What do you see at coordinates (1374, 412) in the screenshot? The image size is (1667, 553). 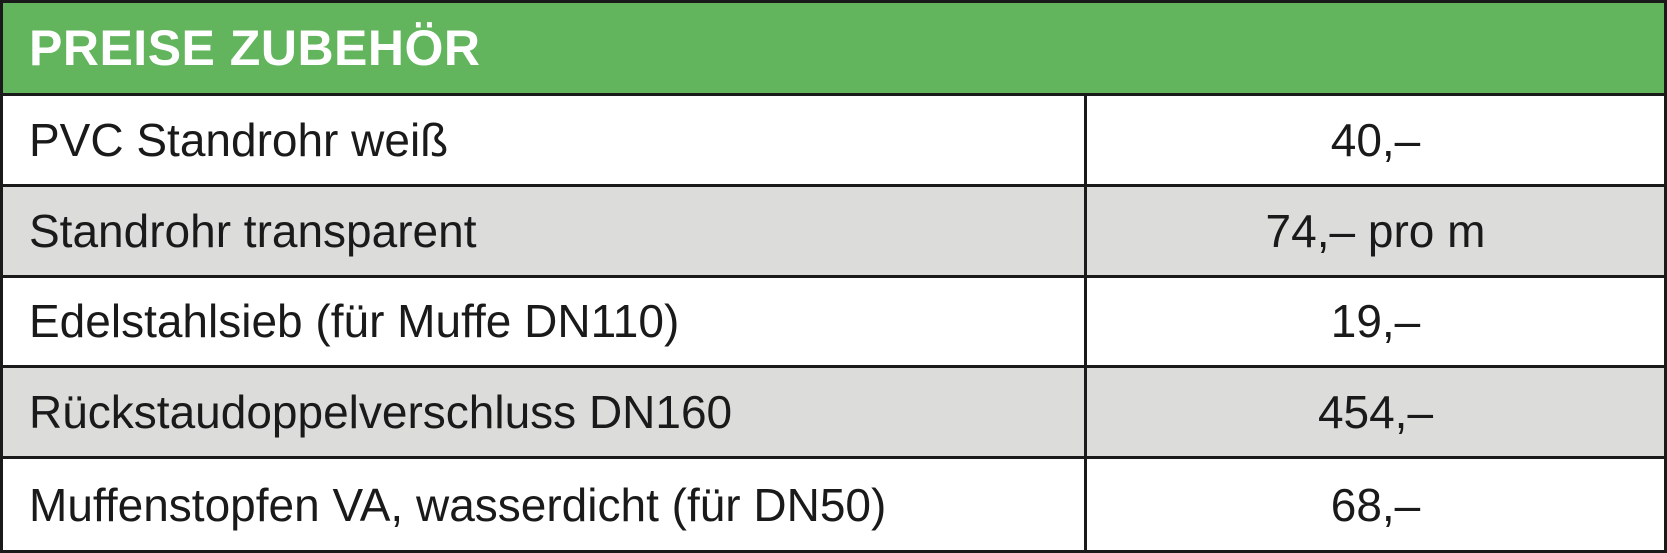 I see `item-price: 454,–` at bounding box center [1374, 412].